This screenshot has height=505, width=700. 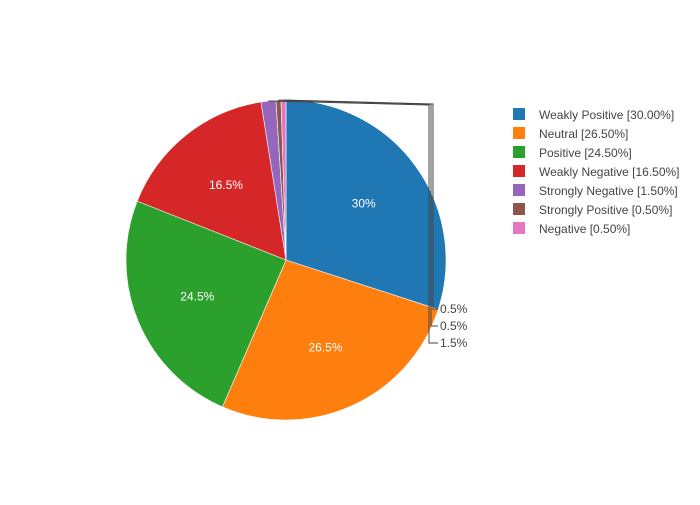 What do you see at coordinates (584, 229) in the screenshot?
I see `legend-label: Negative [0.50%]` at bounding box center [584, 229].